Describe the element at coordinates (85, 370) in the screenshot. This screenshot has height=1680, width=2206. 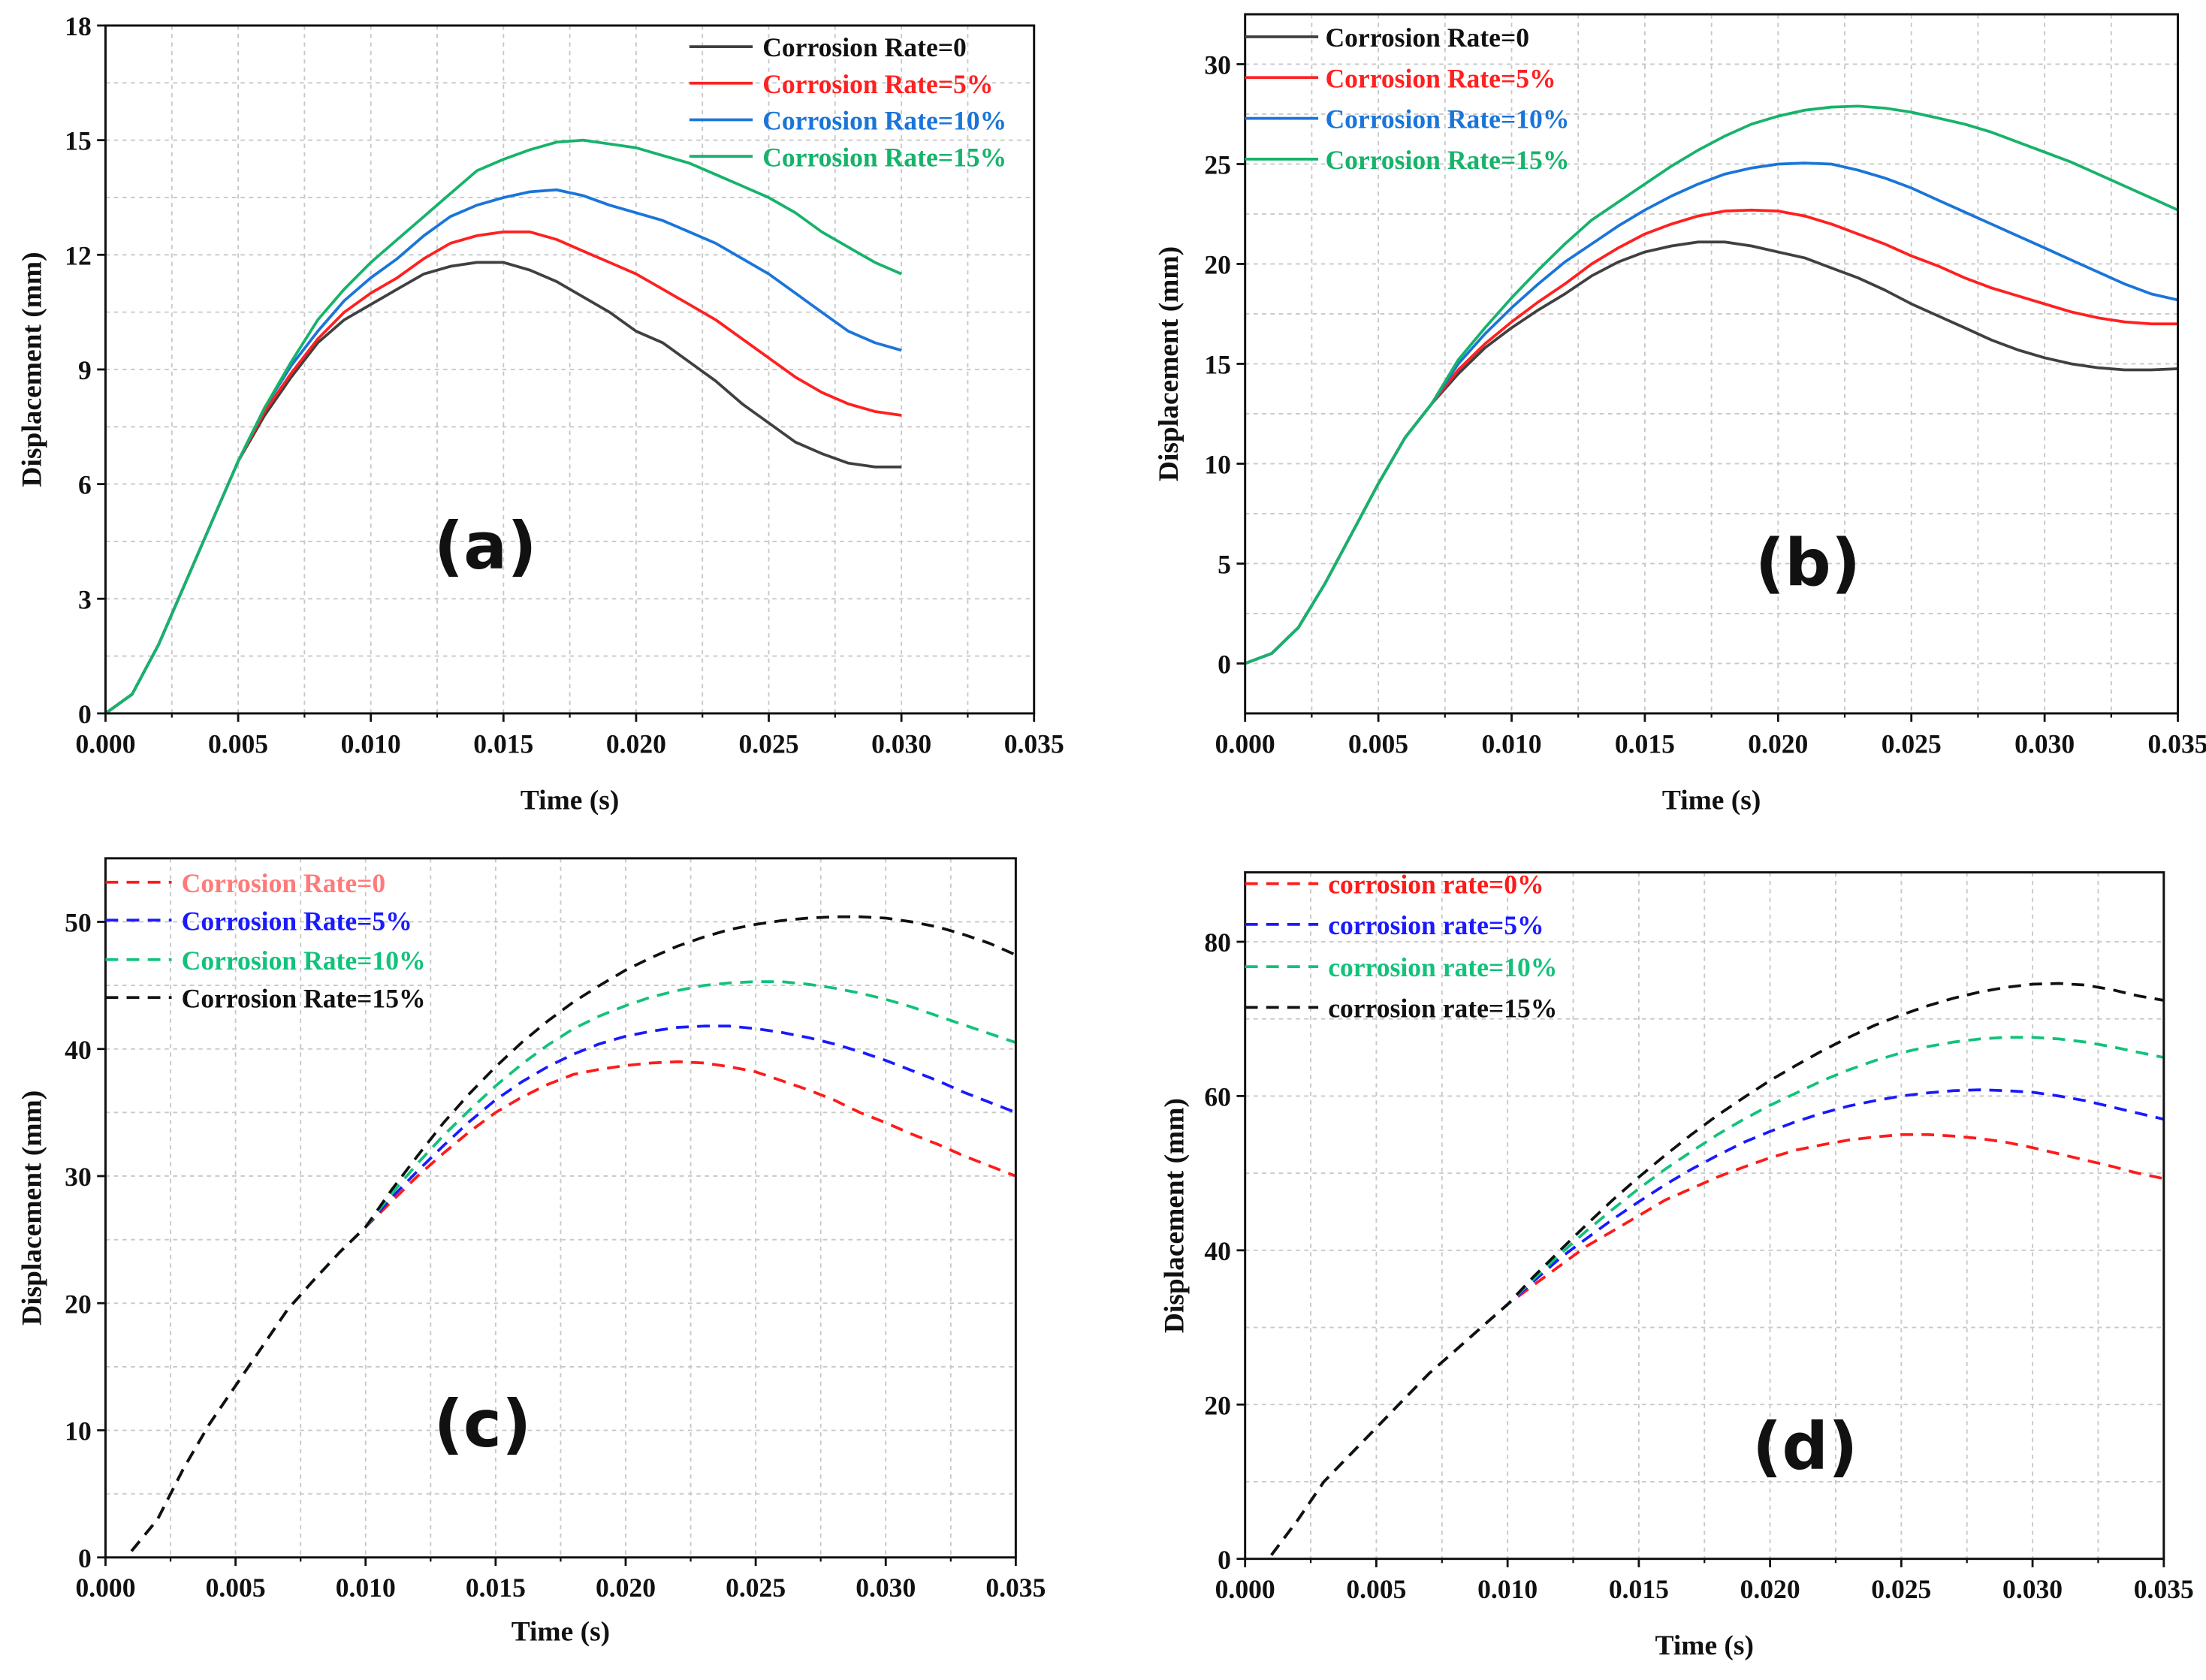
I see `y-tick-label: 9` at that location.